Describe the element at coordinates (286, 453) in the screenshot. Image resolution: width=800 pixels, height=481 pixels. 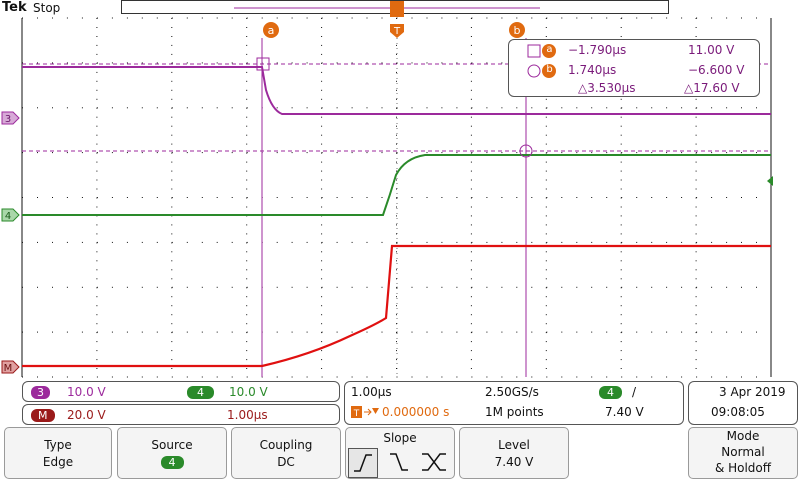
I see `menu-coupling-button: Coupling DC` at that location.